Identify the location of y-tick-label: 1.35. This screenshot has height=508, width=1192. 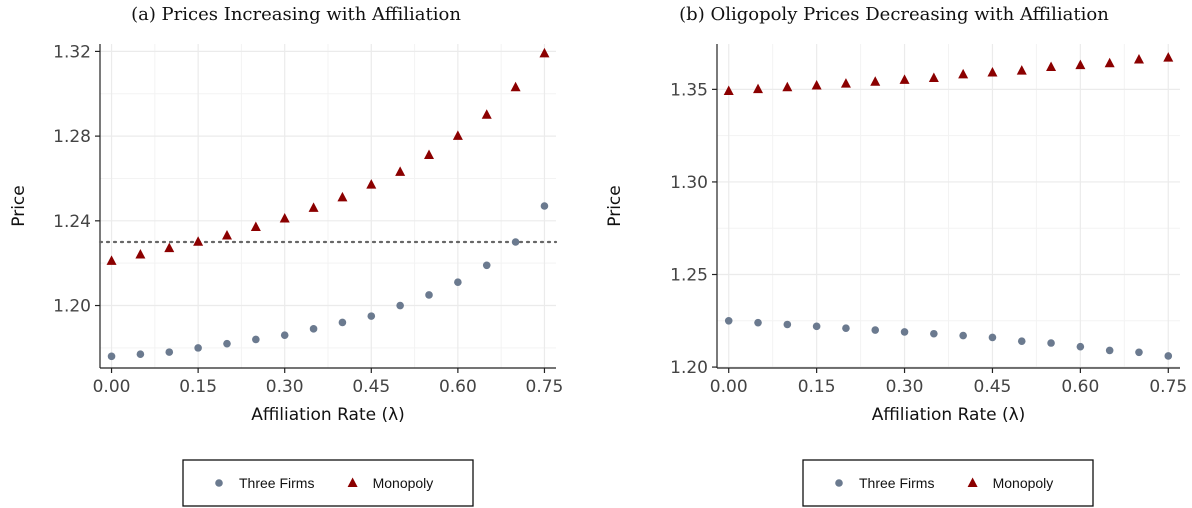
(689, 90).